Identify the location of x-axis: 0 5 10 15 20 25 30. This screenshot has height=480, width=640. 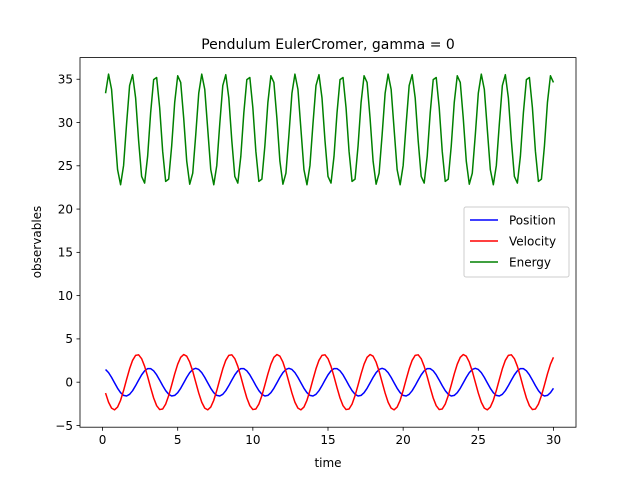
(330, 437).